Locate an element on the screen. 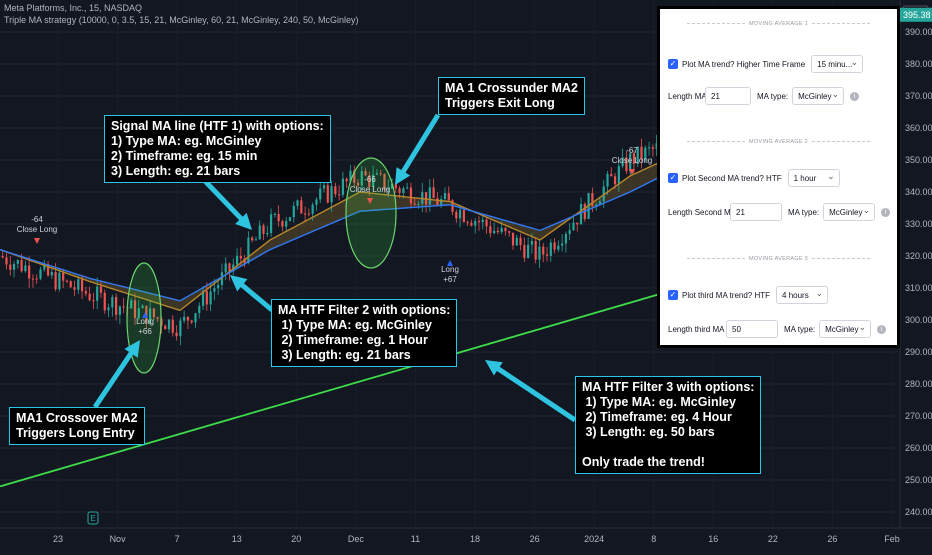 This screenshot has height=555, width=932. annotation-crossover: MA1 Crossover MA2 Triggers Long Entry is located at coordinates (77, 426).